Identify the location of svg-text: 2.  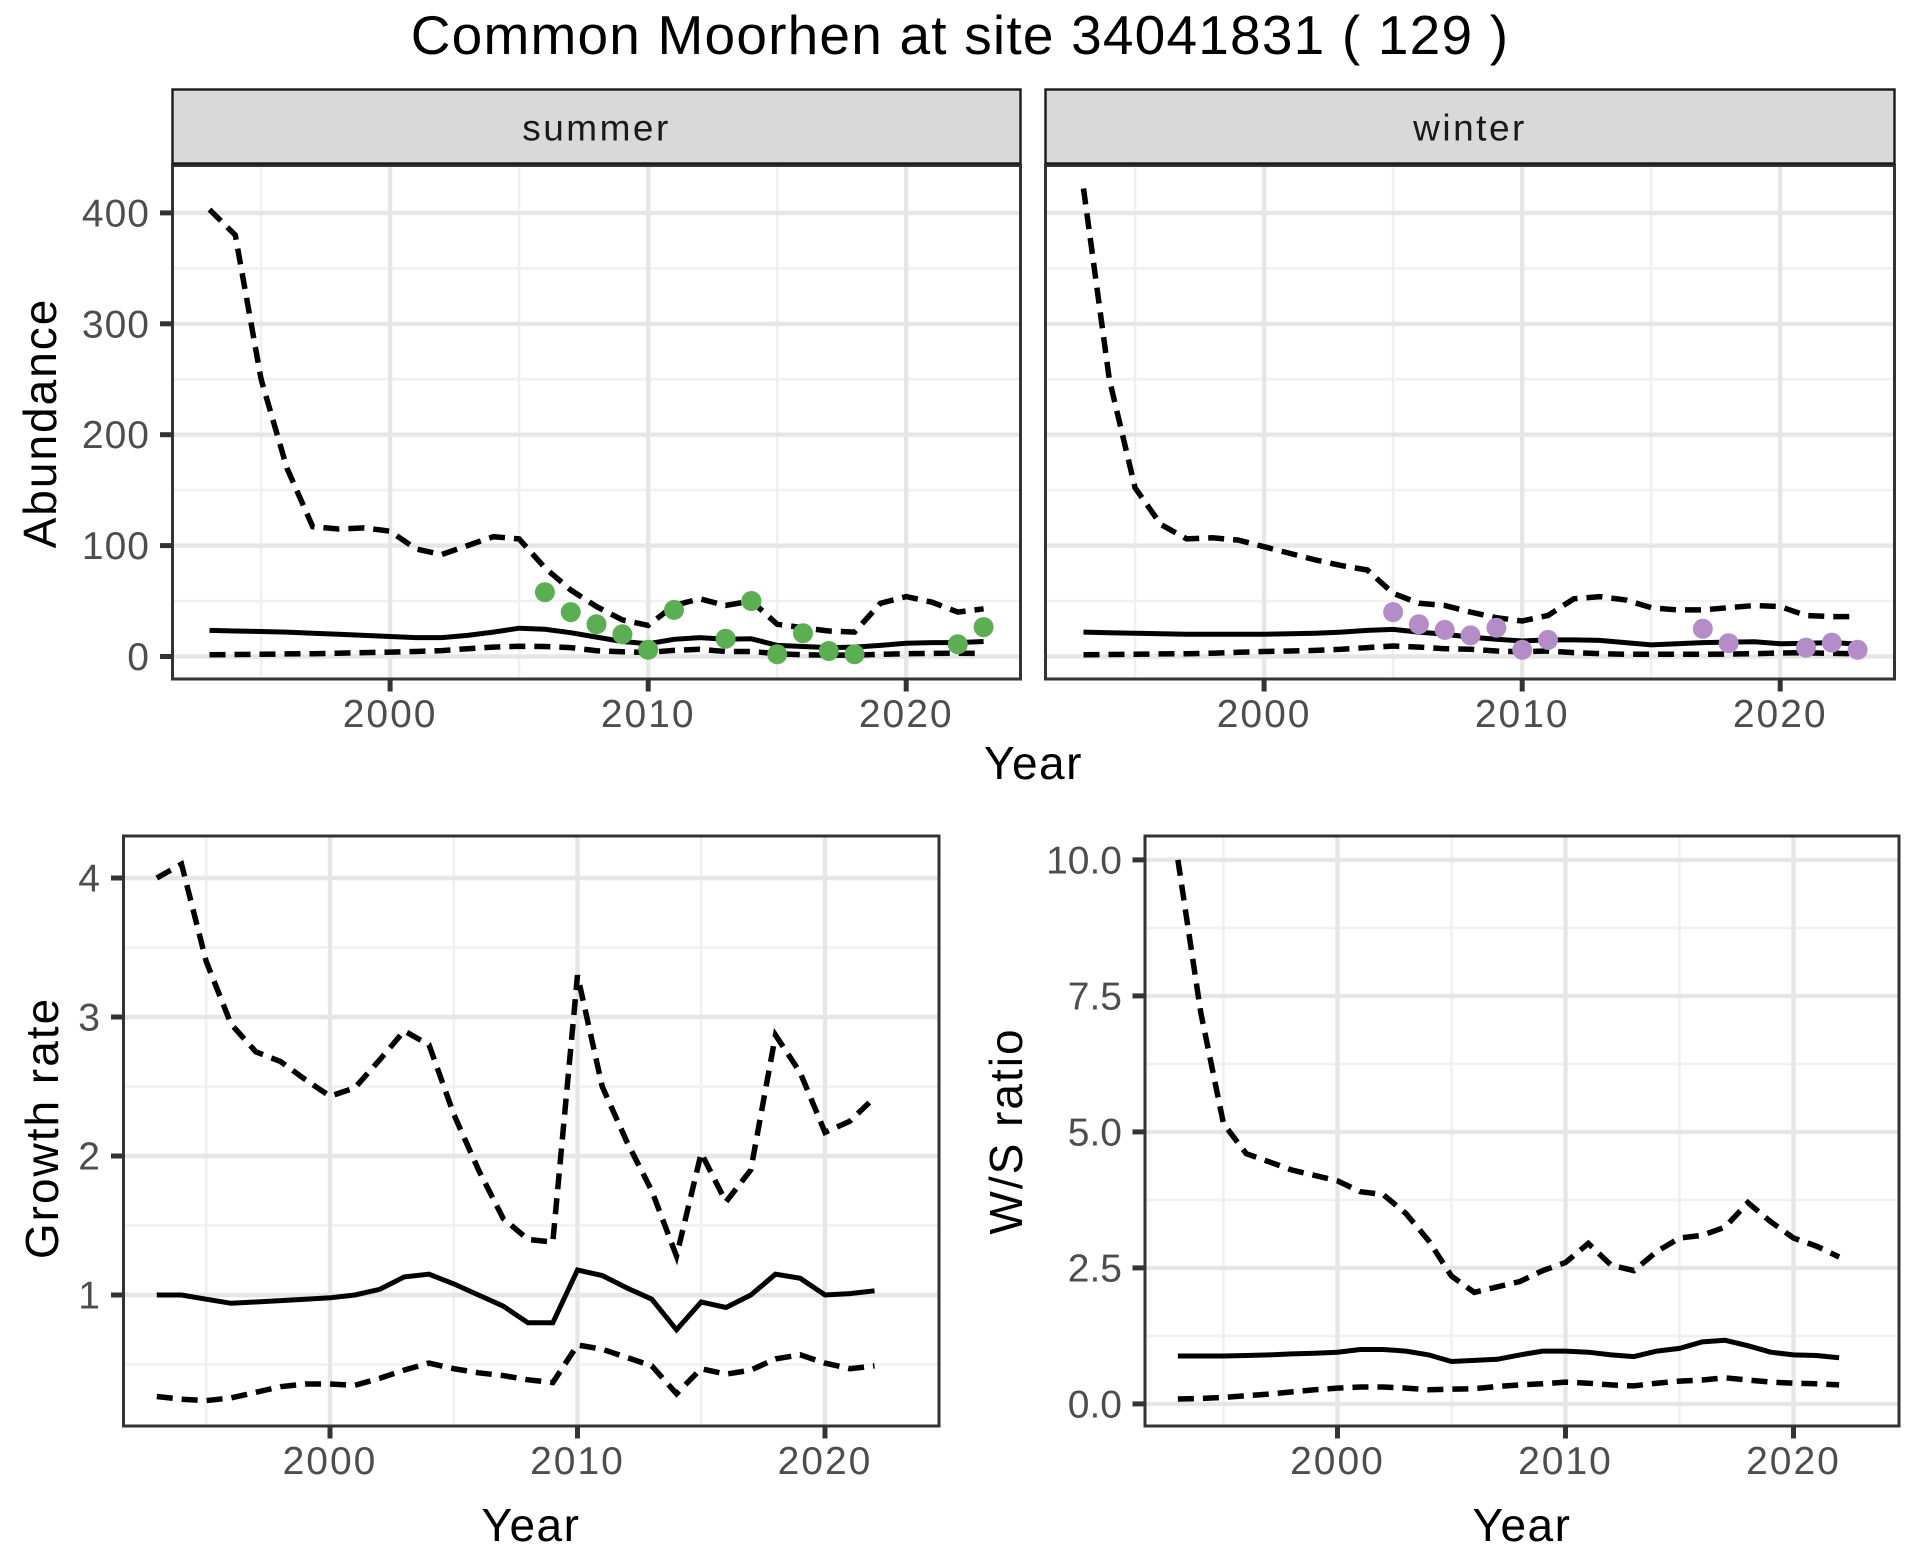
(89, 1157).